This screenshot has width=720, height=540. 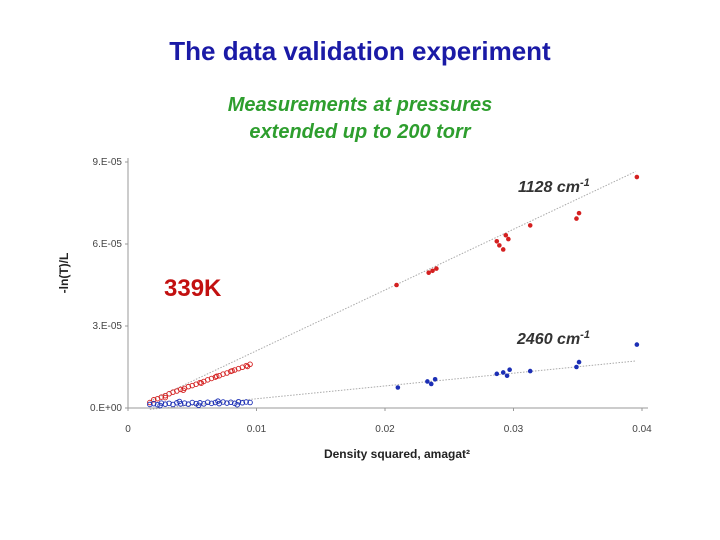 What do you see at coordinates (64, 273) in the screenshot?
I see `y-axis-title: -ln(T)/L` at bounding box center [64, 273].